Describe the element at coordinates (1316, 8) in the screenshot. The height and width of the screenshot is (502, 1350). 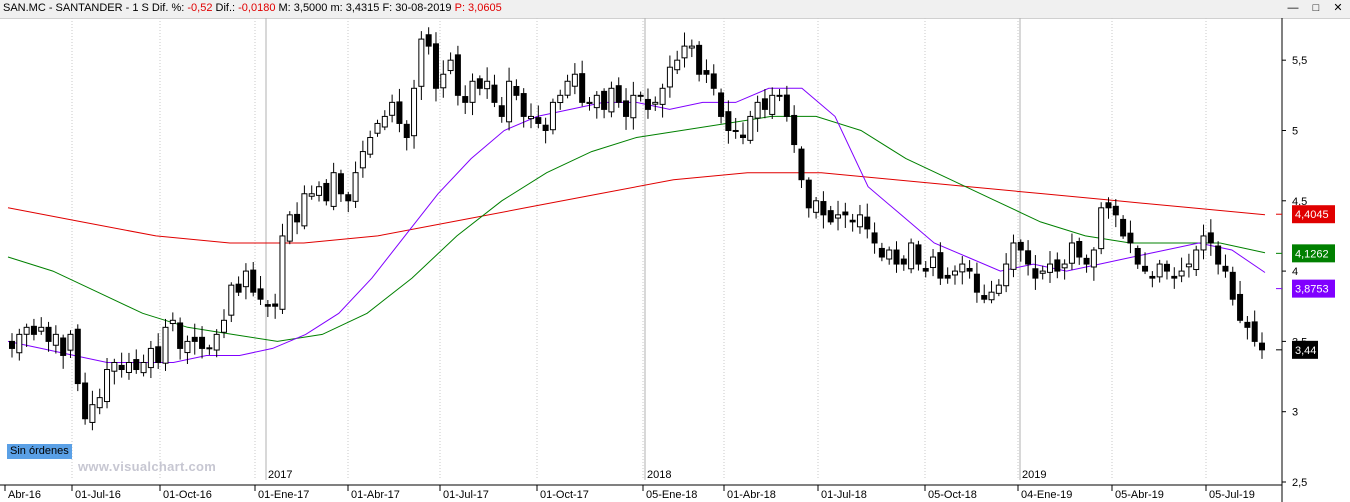
I see `restore-button: □` at that location.